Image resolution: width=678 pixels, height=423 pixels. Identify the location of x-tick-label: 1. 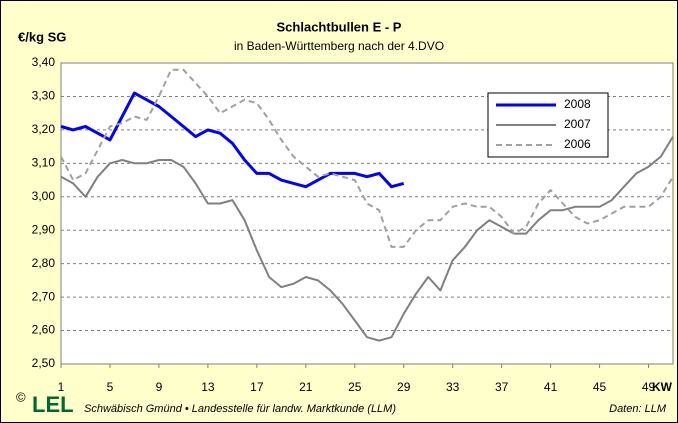
(61, 387).